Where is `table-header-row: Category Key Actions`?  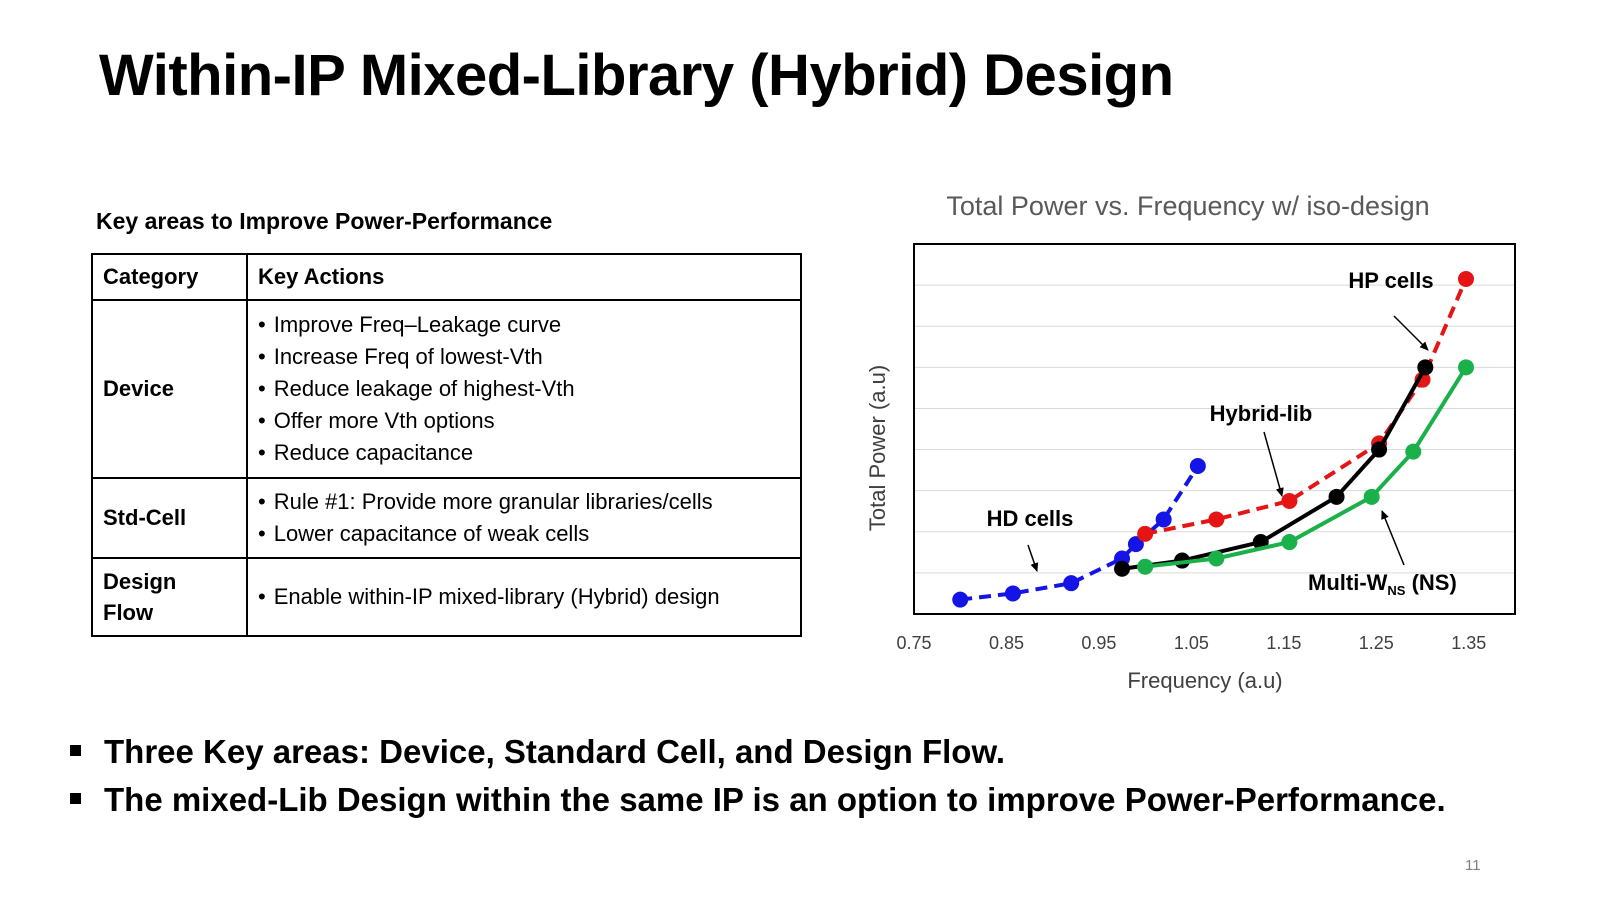 table-header-row: Category Key Actions is located at coordinates (446, 277).